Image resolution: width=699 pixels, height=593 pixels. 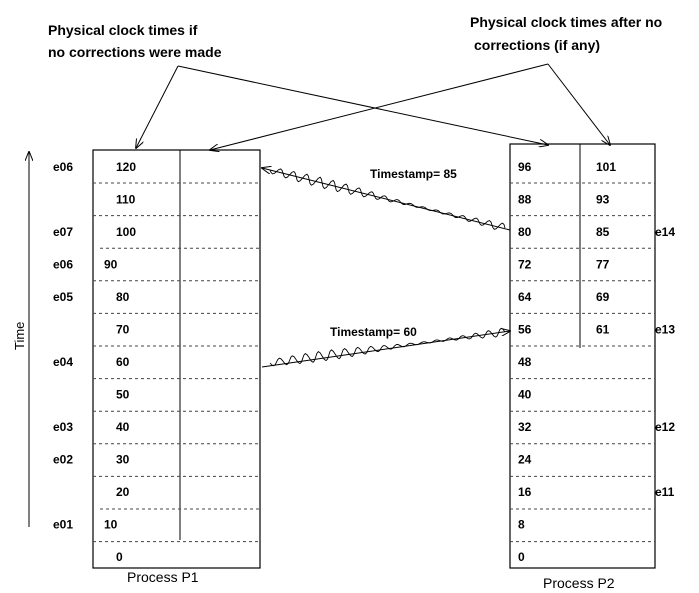 What do you see at coordinates (63, 427) in the screenshot?
I see `p1-event-label: e03` at bounding box center [63, 427].